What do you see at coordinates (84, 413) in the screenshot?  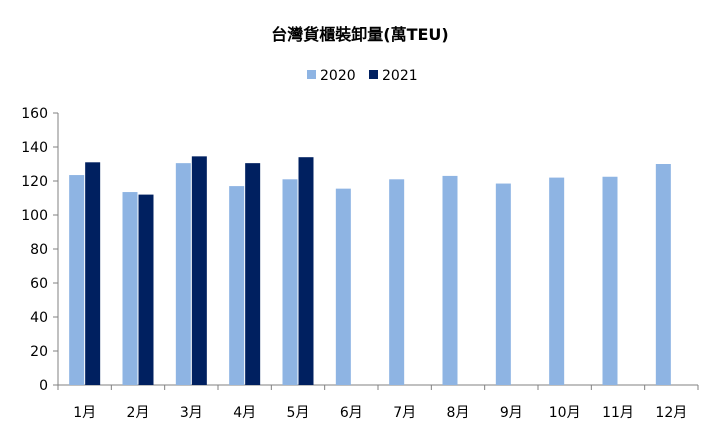 I see `x-tick-label: 1月` at bounding box center [84, 413].